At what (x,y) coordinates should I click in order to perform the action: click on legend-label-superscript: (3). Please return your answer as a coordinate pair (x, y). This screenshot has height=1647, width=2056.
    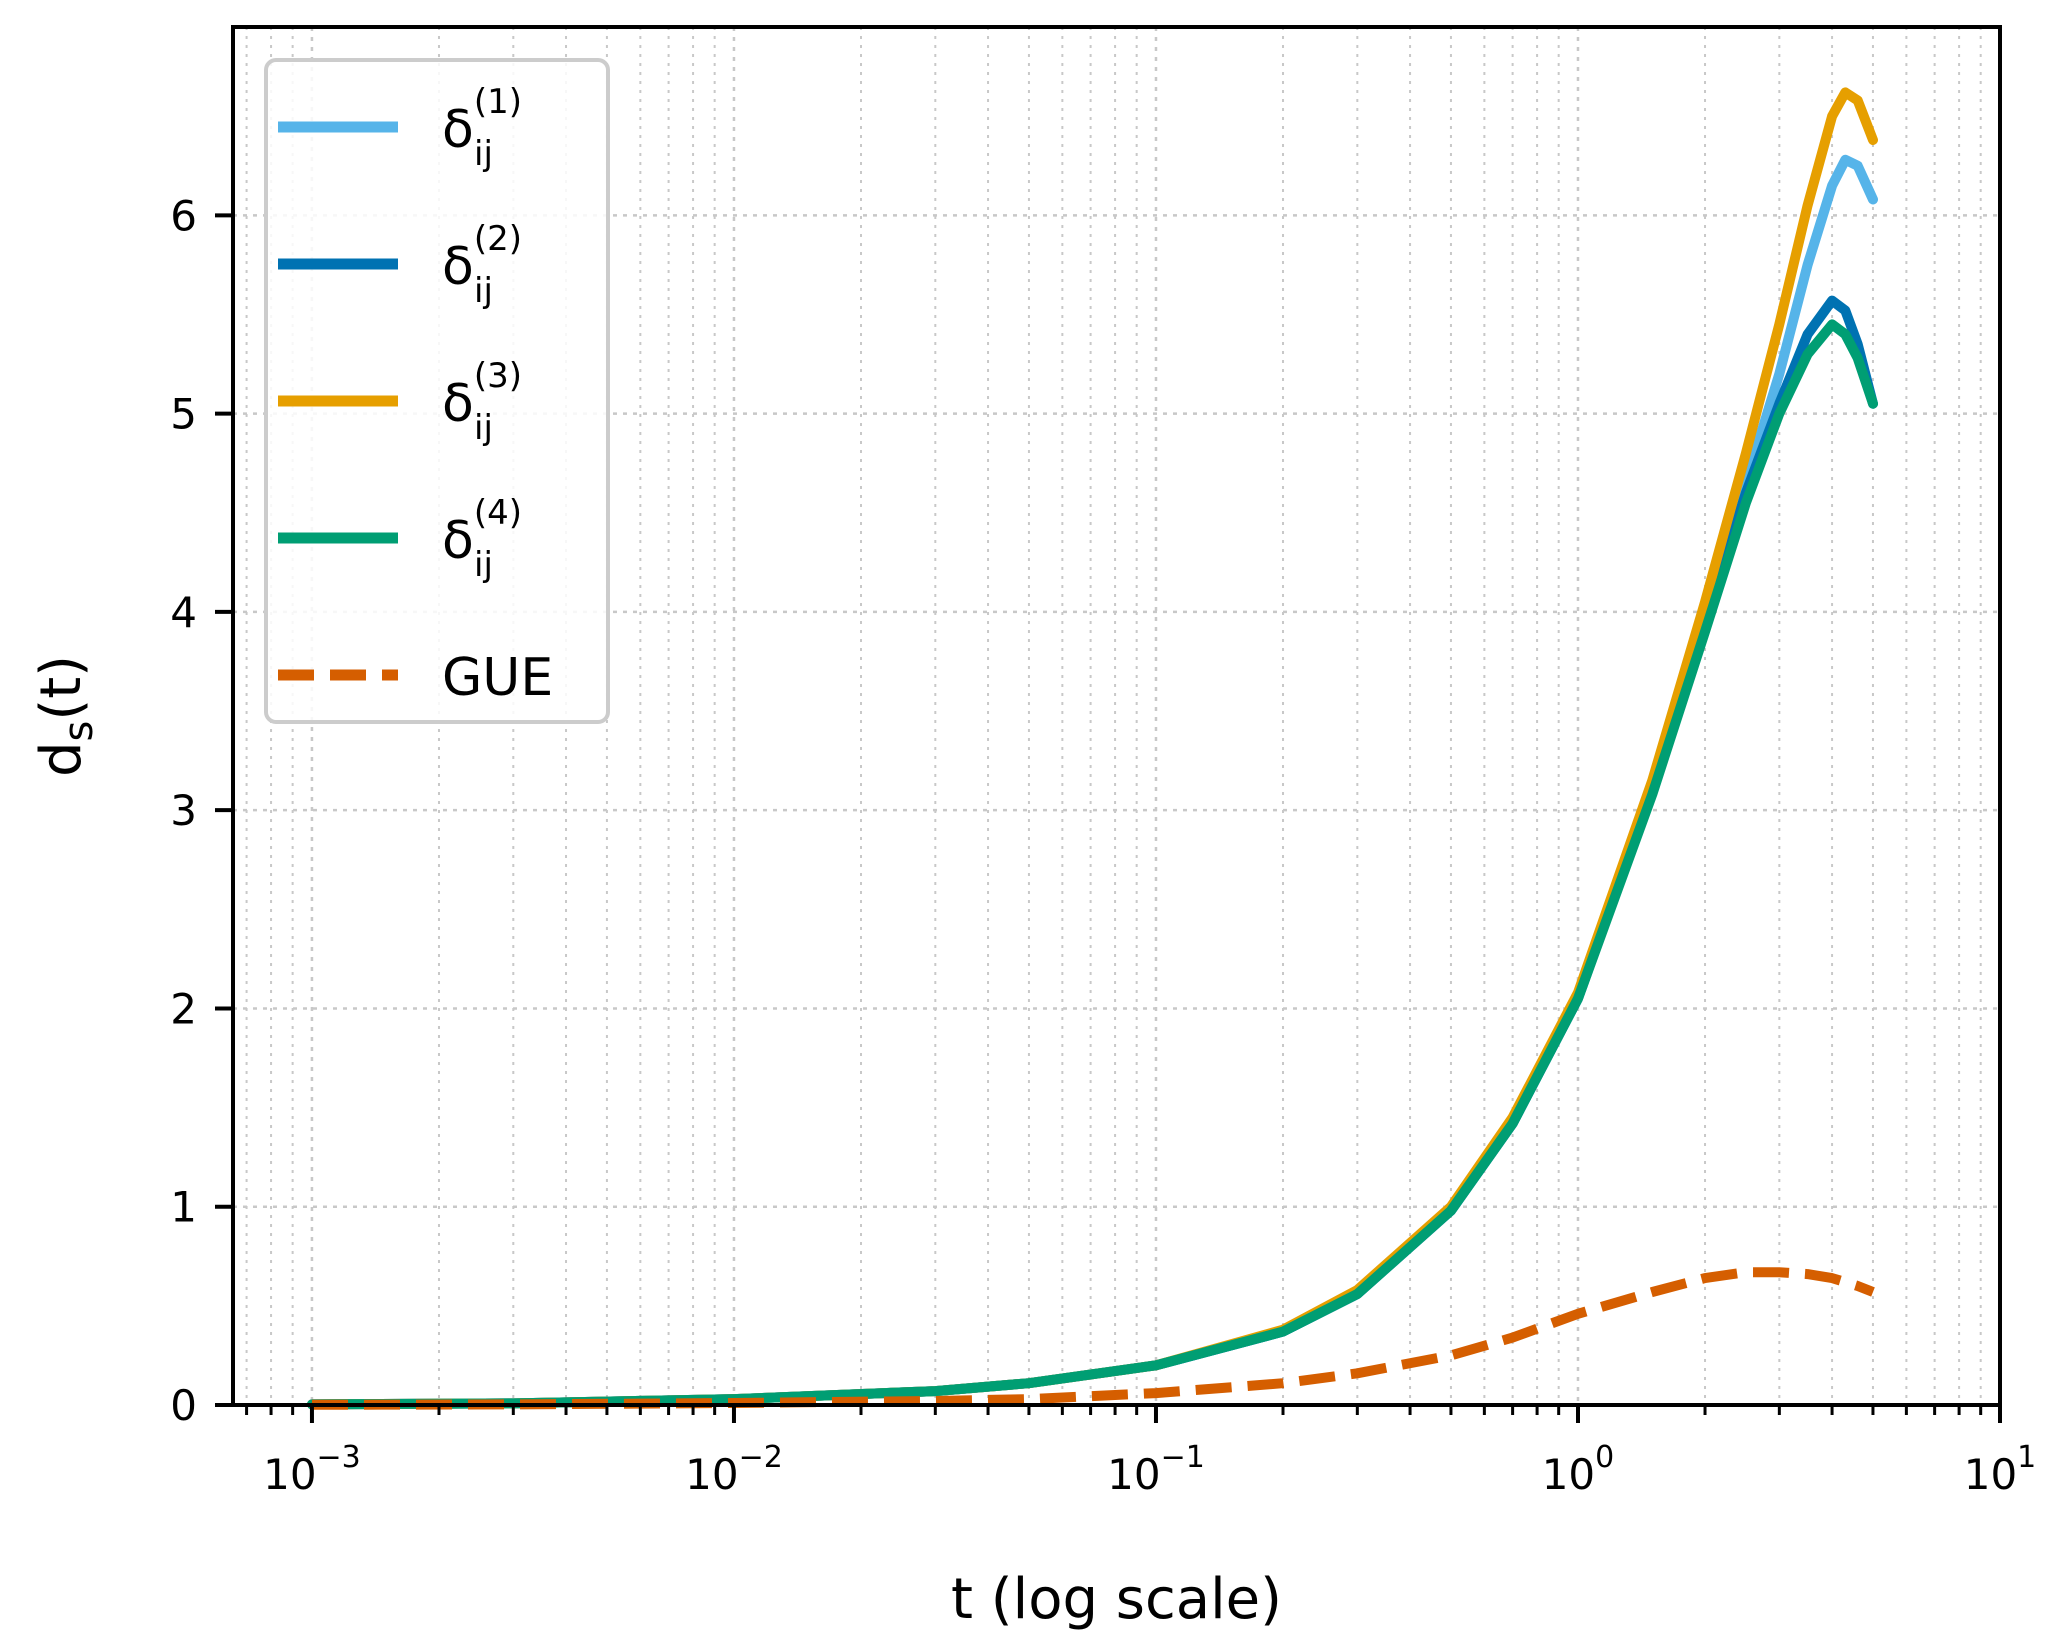
    Looking at the image, I should click on (498, 376).